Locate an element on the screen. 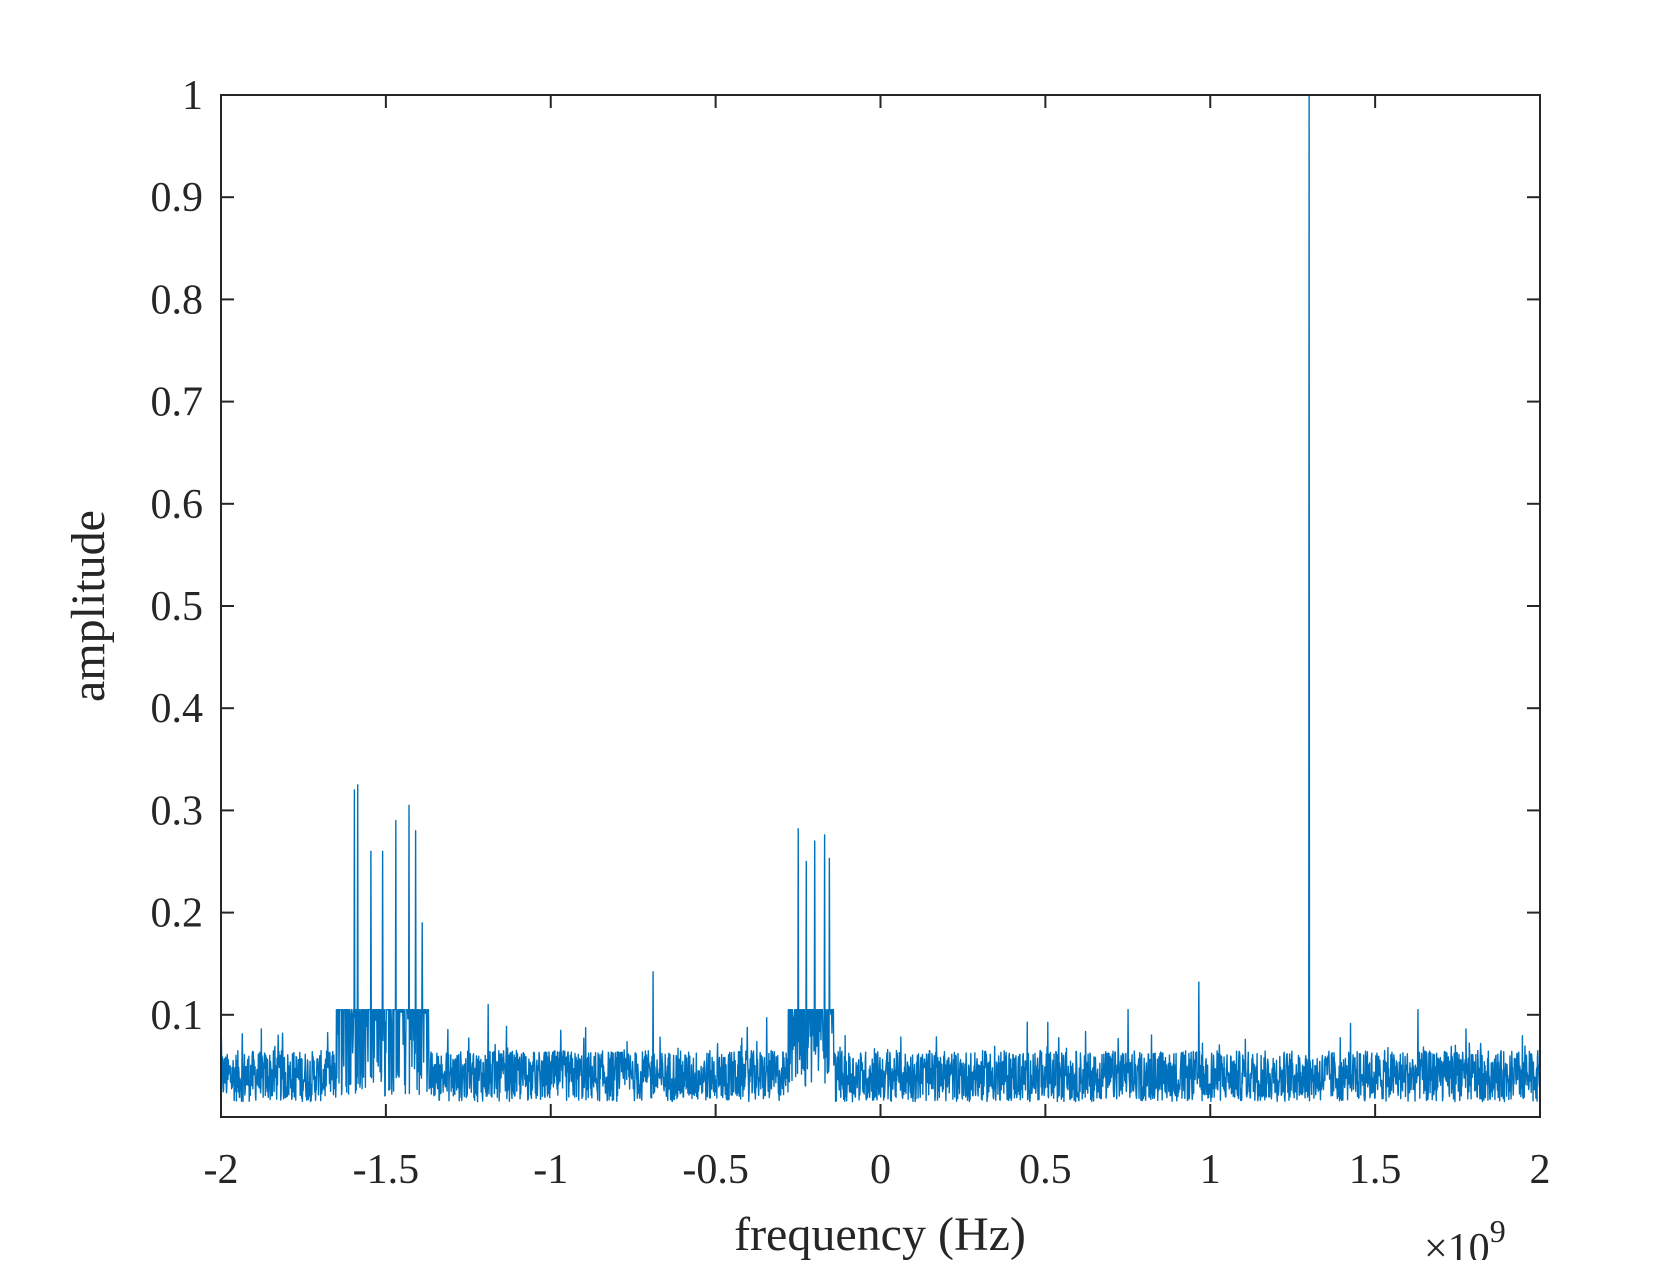 This screenshot has height=1265, width=1680. x-tick-label: -1.5 is located at coordinates (386, 1170).